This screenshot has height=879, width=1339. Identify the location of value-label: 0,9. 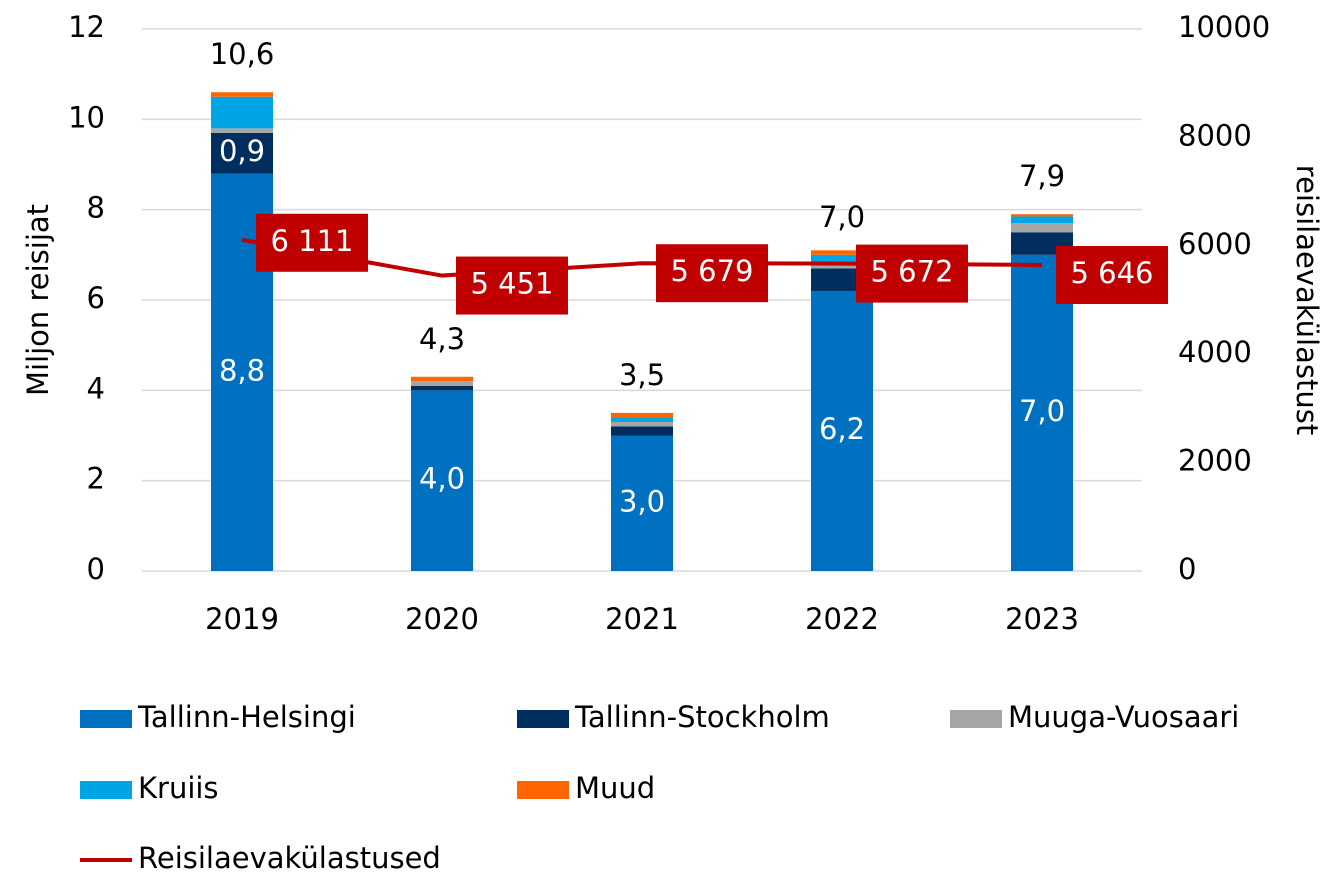
(242, 151).